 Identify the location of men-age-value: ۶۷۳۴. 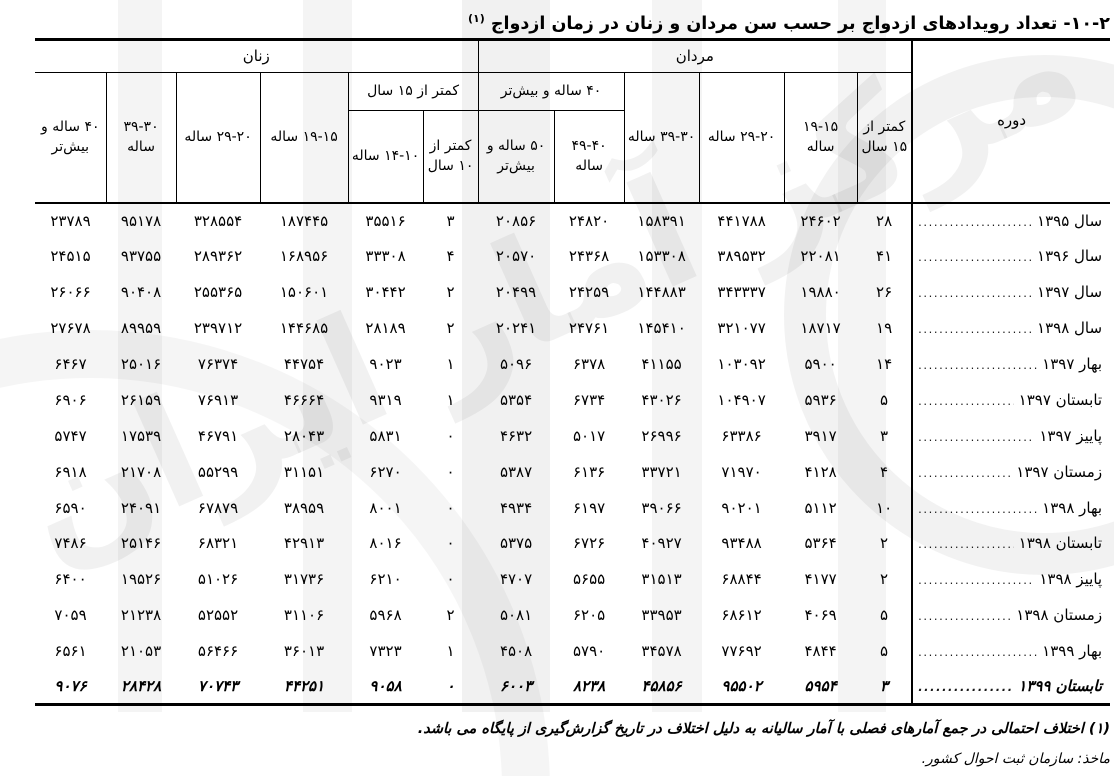
(589, 399).